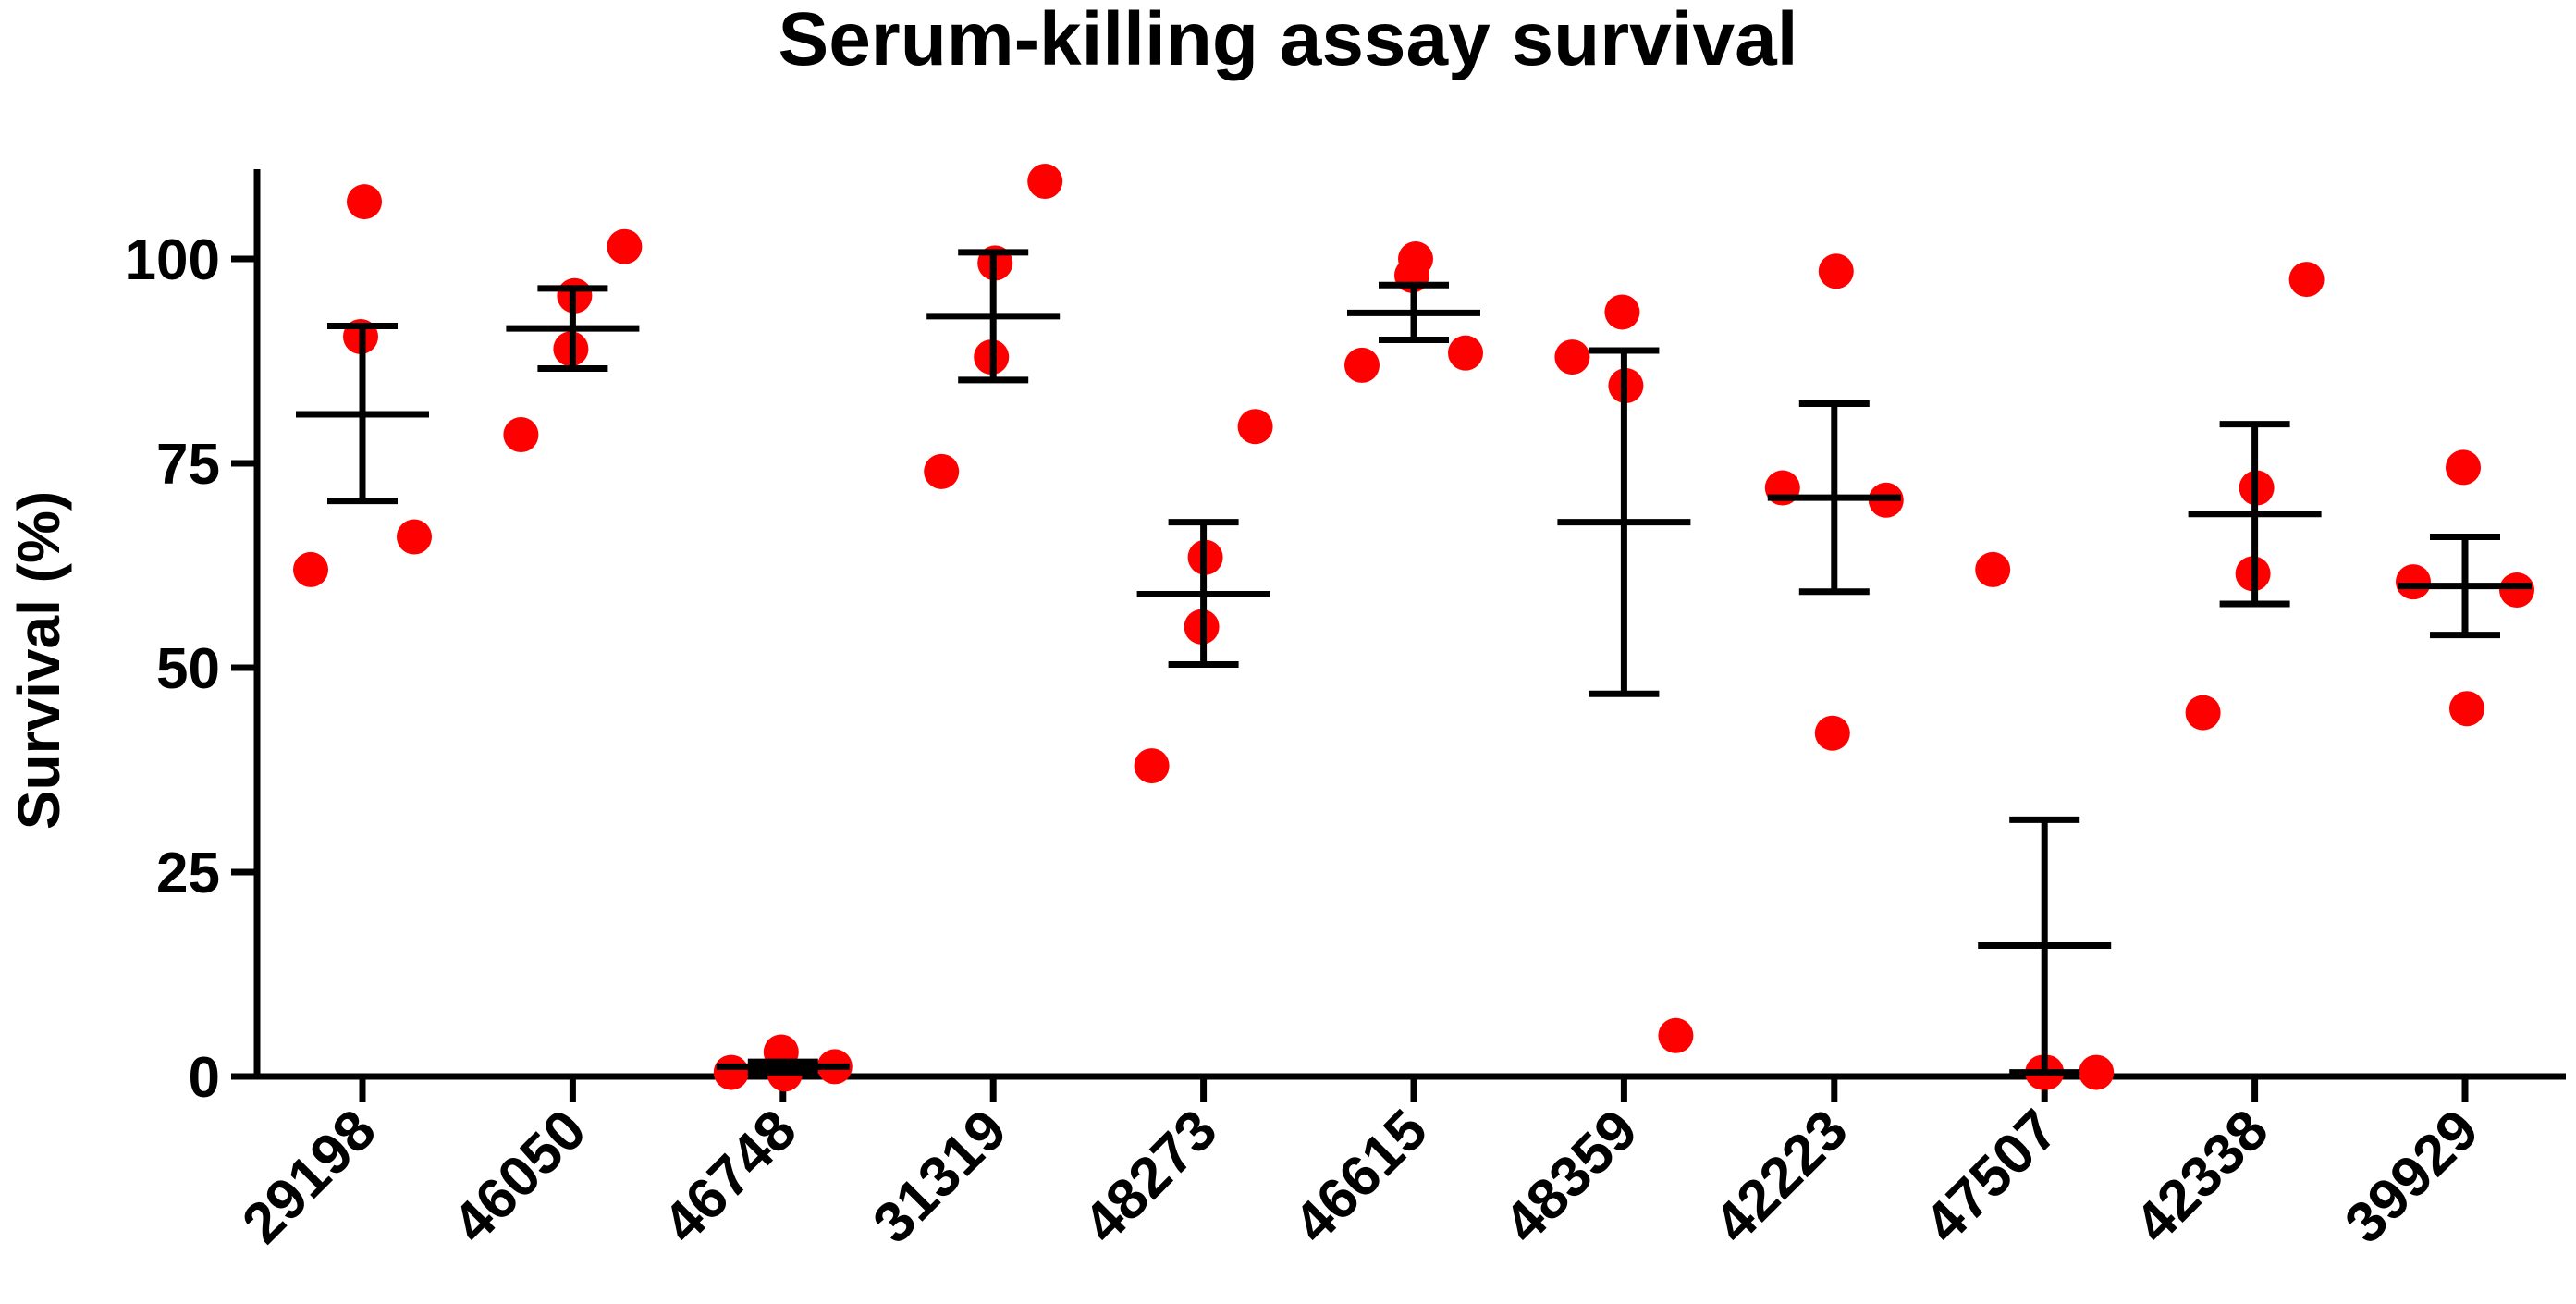  What do you see at coordinates (730, 1177) in the screenshot?
I see `x-tick-label: 46748` at bounding box center [730, 1177].